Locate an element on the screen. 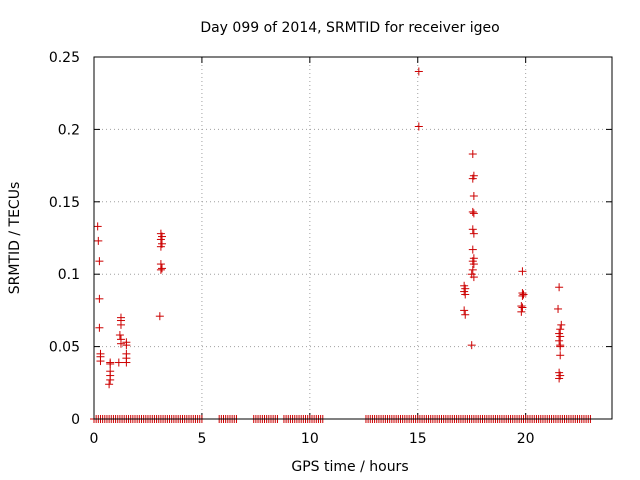 Image resolution: width=640 pixels, height=480 pixels. x-tick-labels: 0 5 10 15 20 is located at coordinates (312, 439).